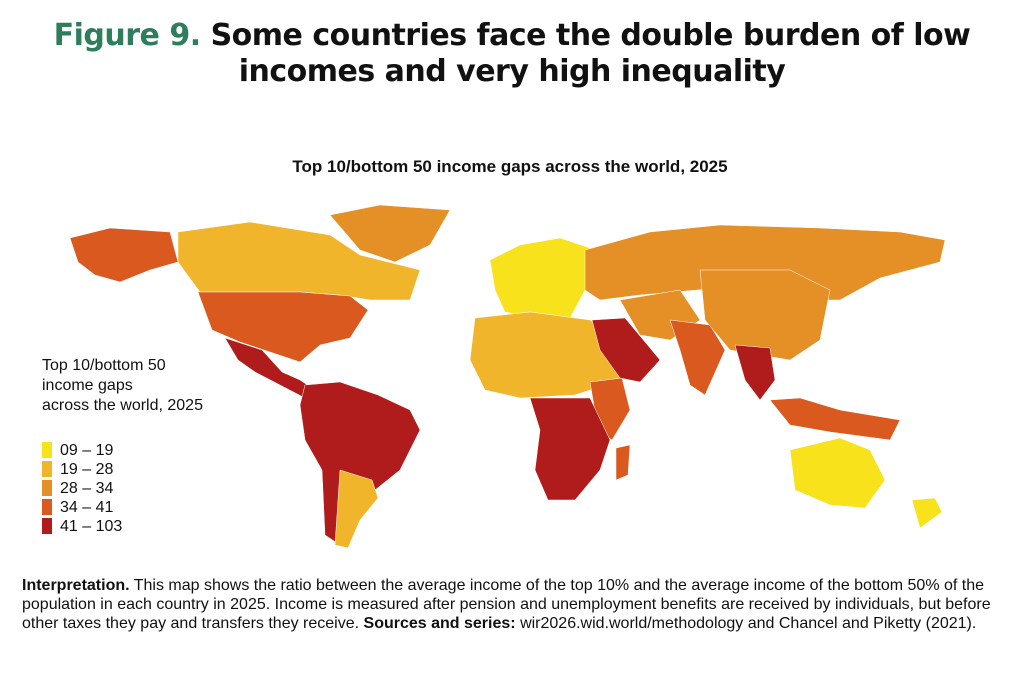 This screenshot has width=1024, height=686. Describe the element at coordinates (86, 469) in the screenshot. I see `legend-label: 19 – 28` at that location.